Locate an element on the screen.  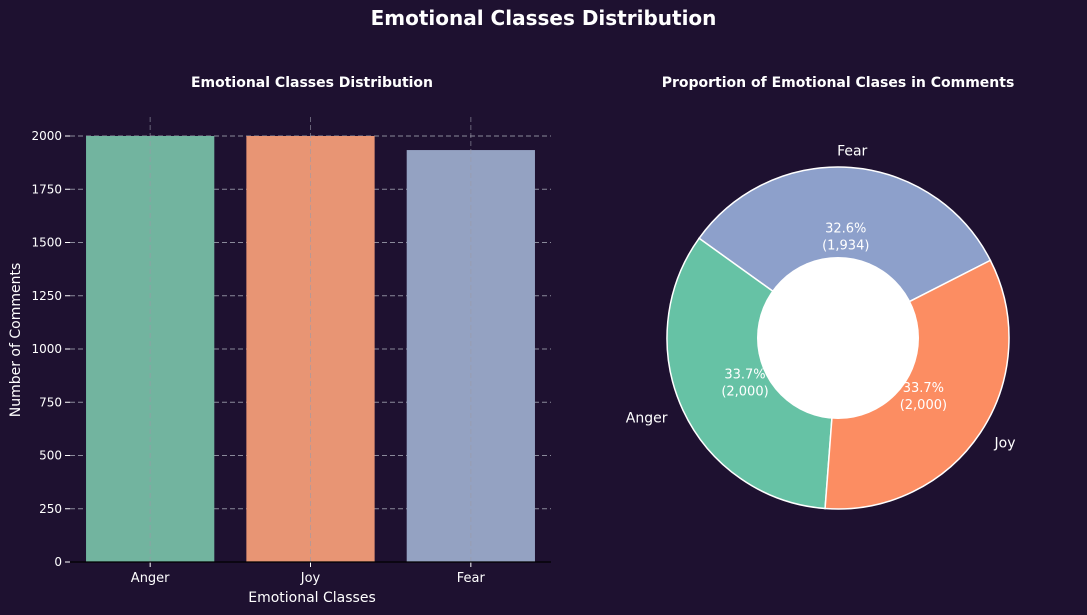
bar-y-tick-label: 0 is located at coordinates (58, 562).